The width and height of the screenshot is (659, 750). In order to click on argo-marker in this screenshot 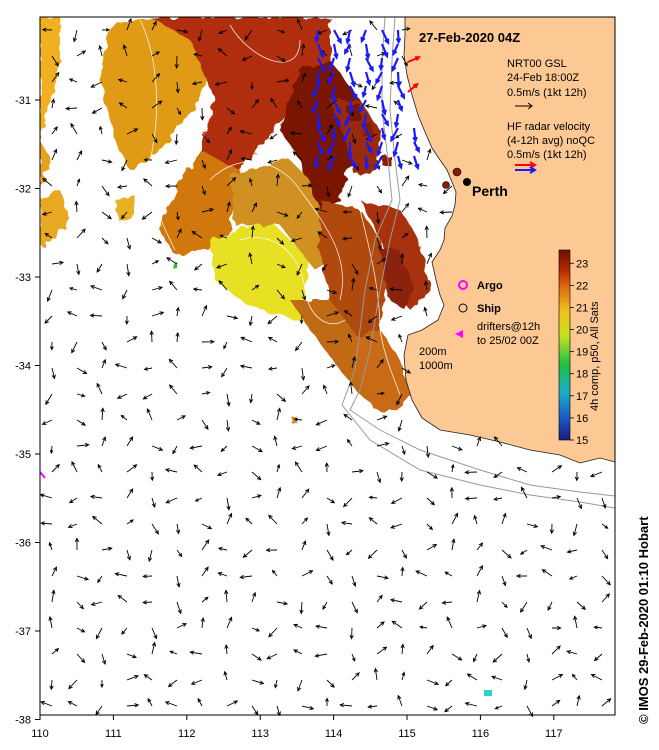, I will do `click(463, 285)`.